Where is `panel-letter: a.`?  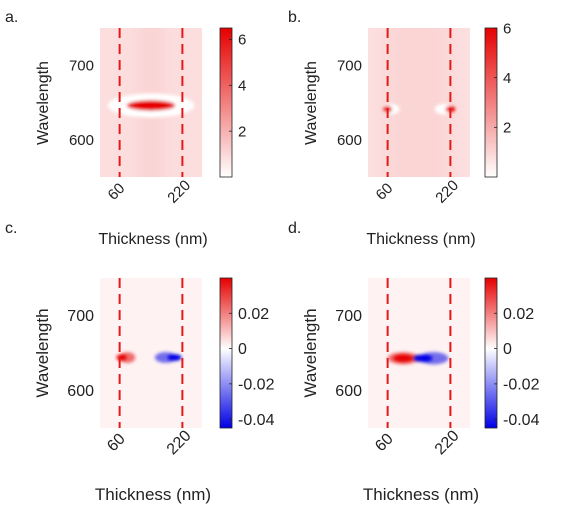
panel-letter: a. is located at coordinates (11, 17).